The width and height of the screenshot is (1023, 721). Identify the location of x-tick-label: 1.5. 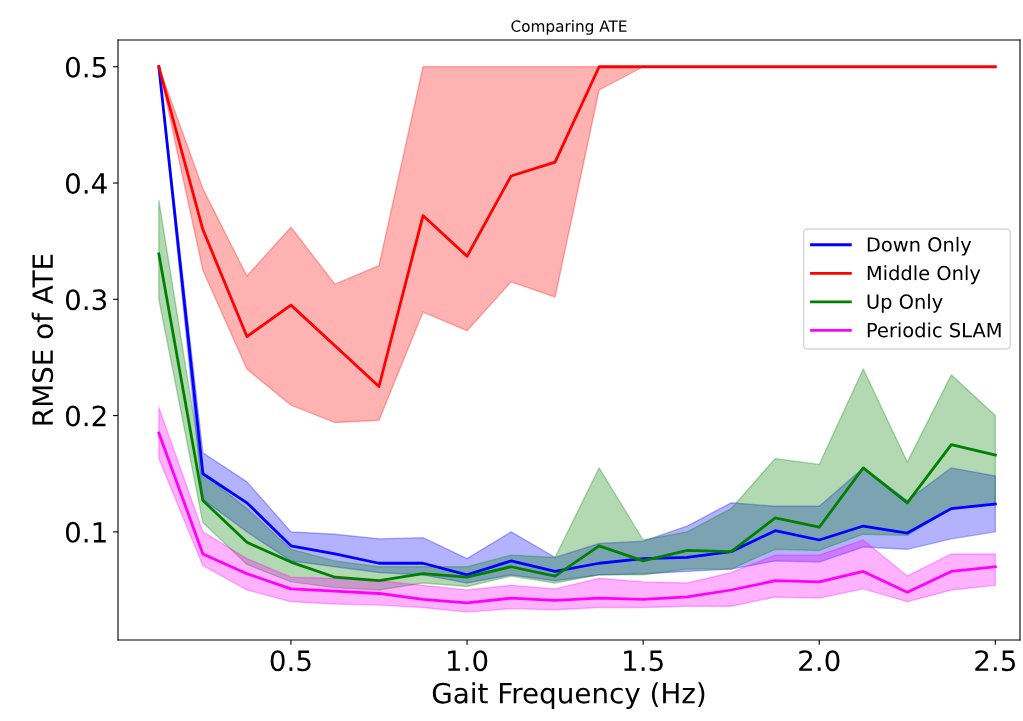
(643, 661).